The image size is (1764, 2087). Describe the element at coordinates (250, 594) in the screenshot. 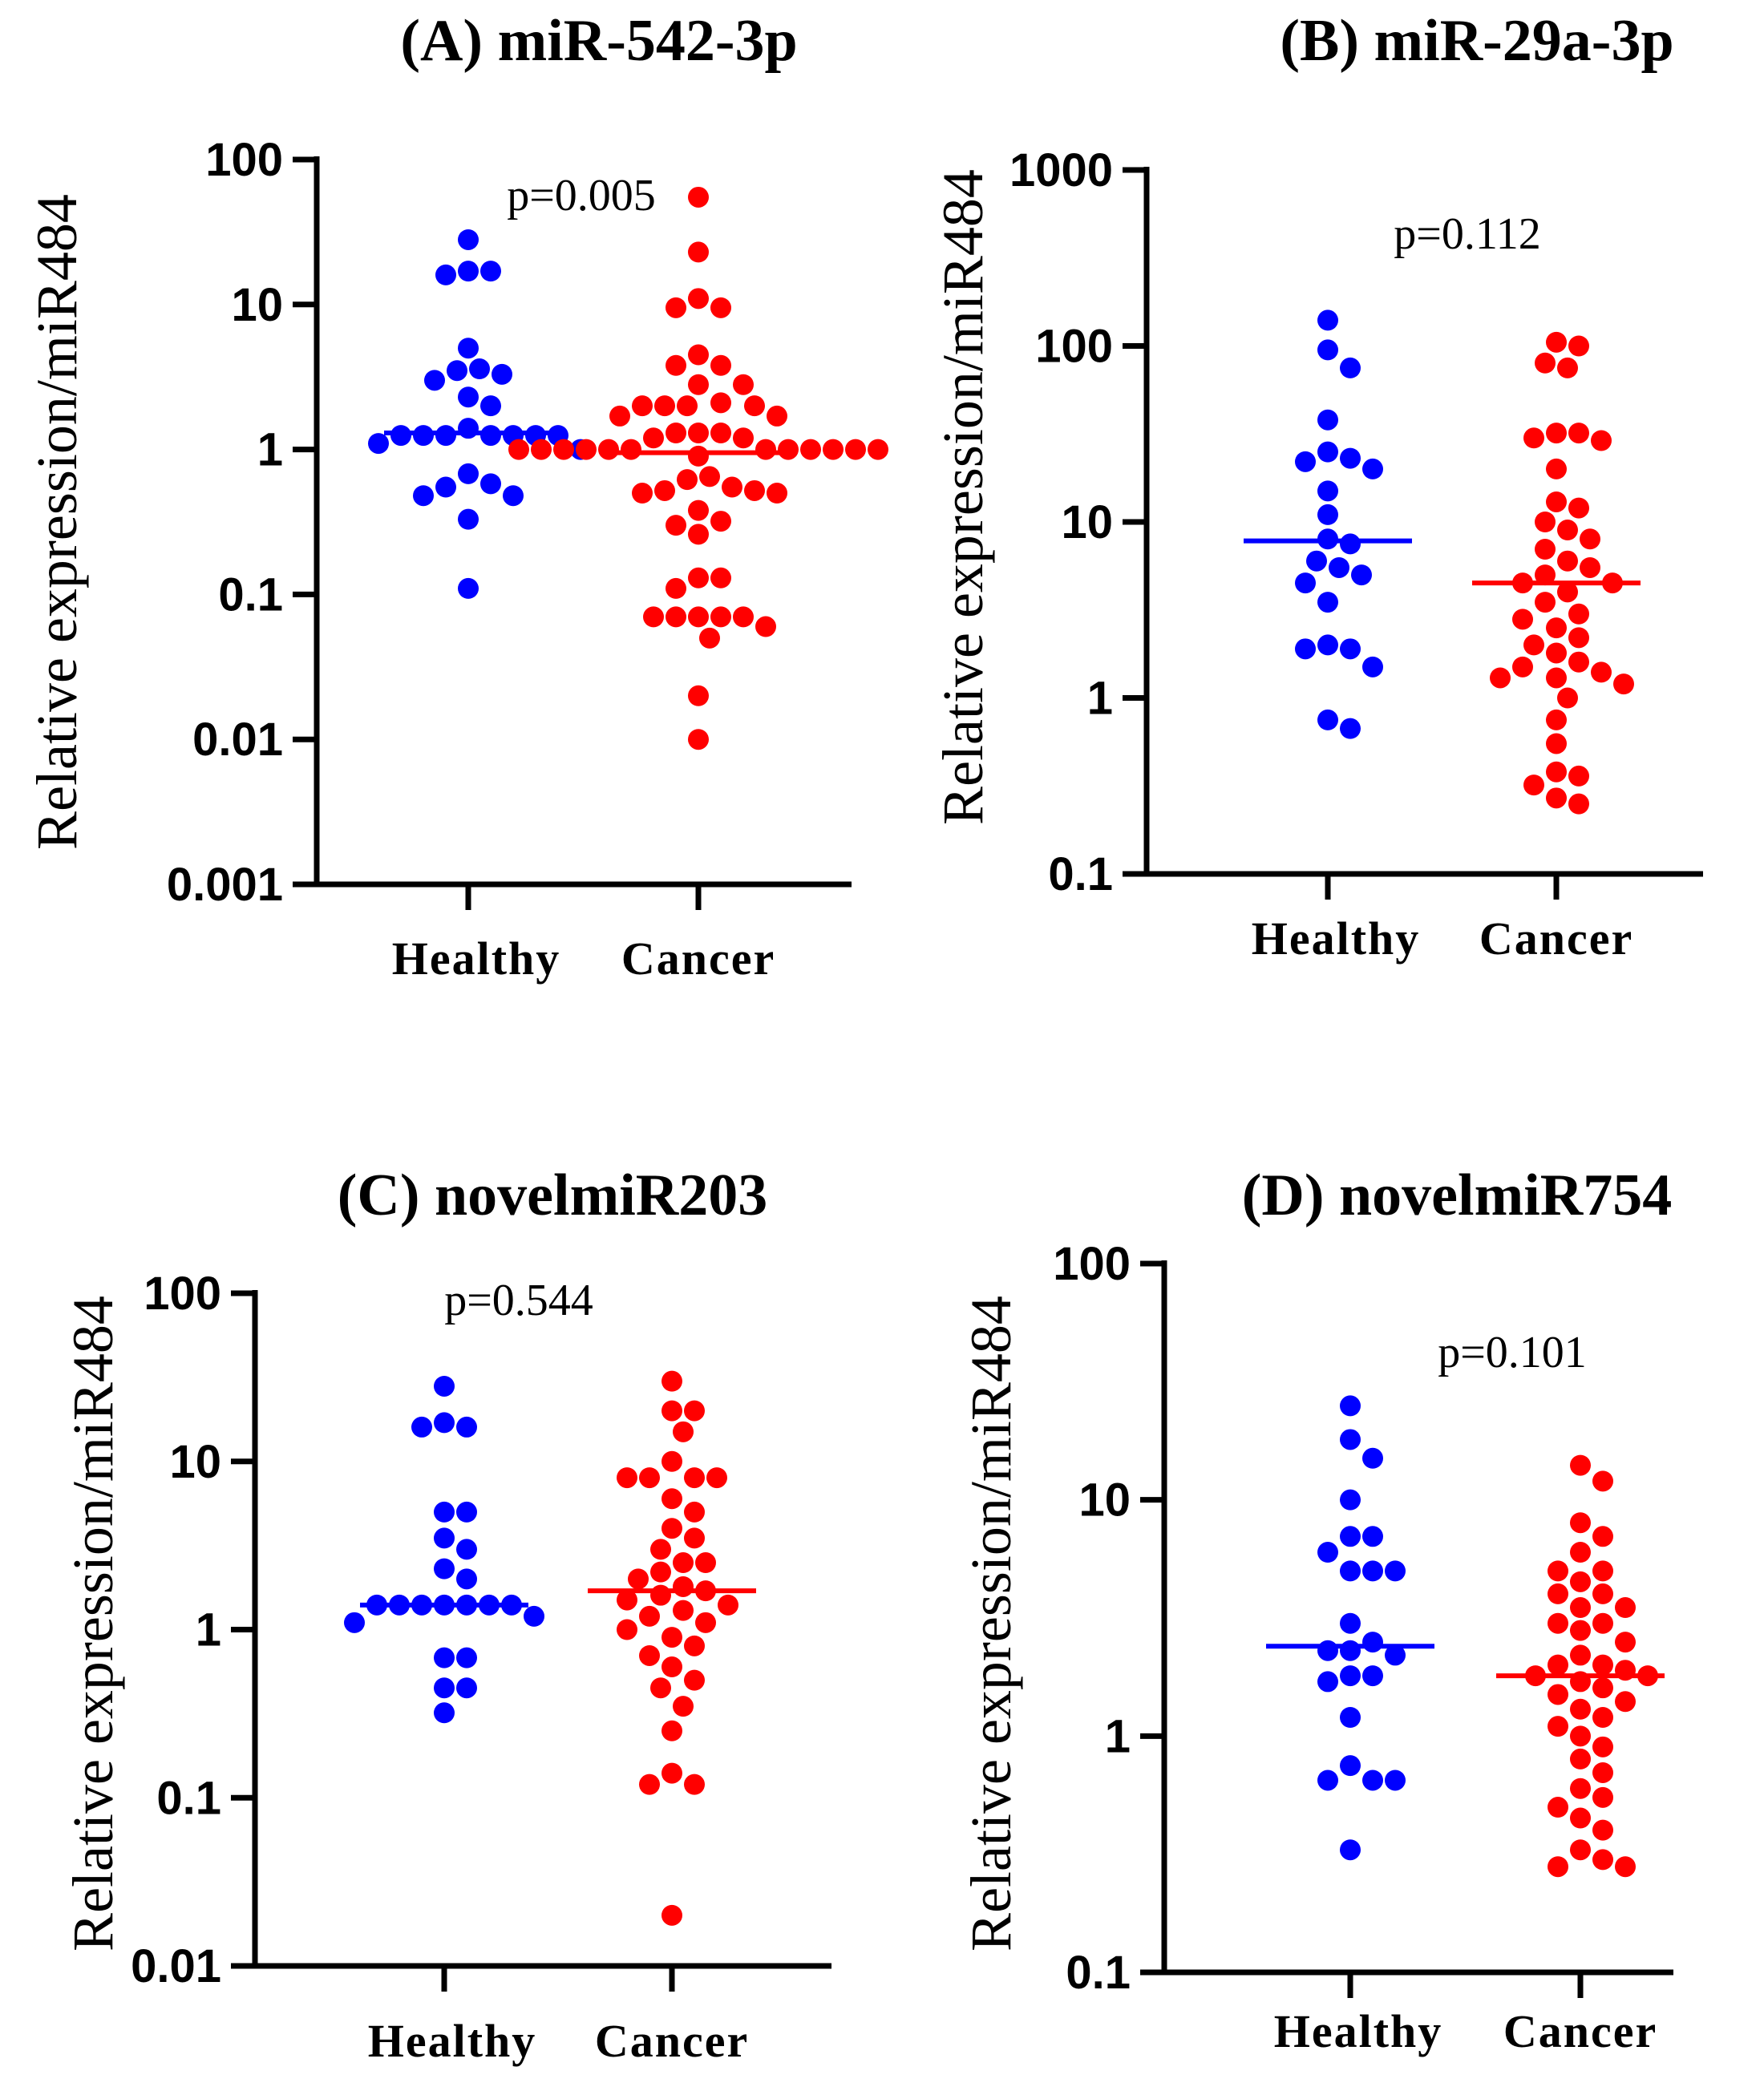

I see `y-tick-label: 0.1` at that location.